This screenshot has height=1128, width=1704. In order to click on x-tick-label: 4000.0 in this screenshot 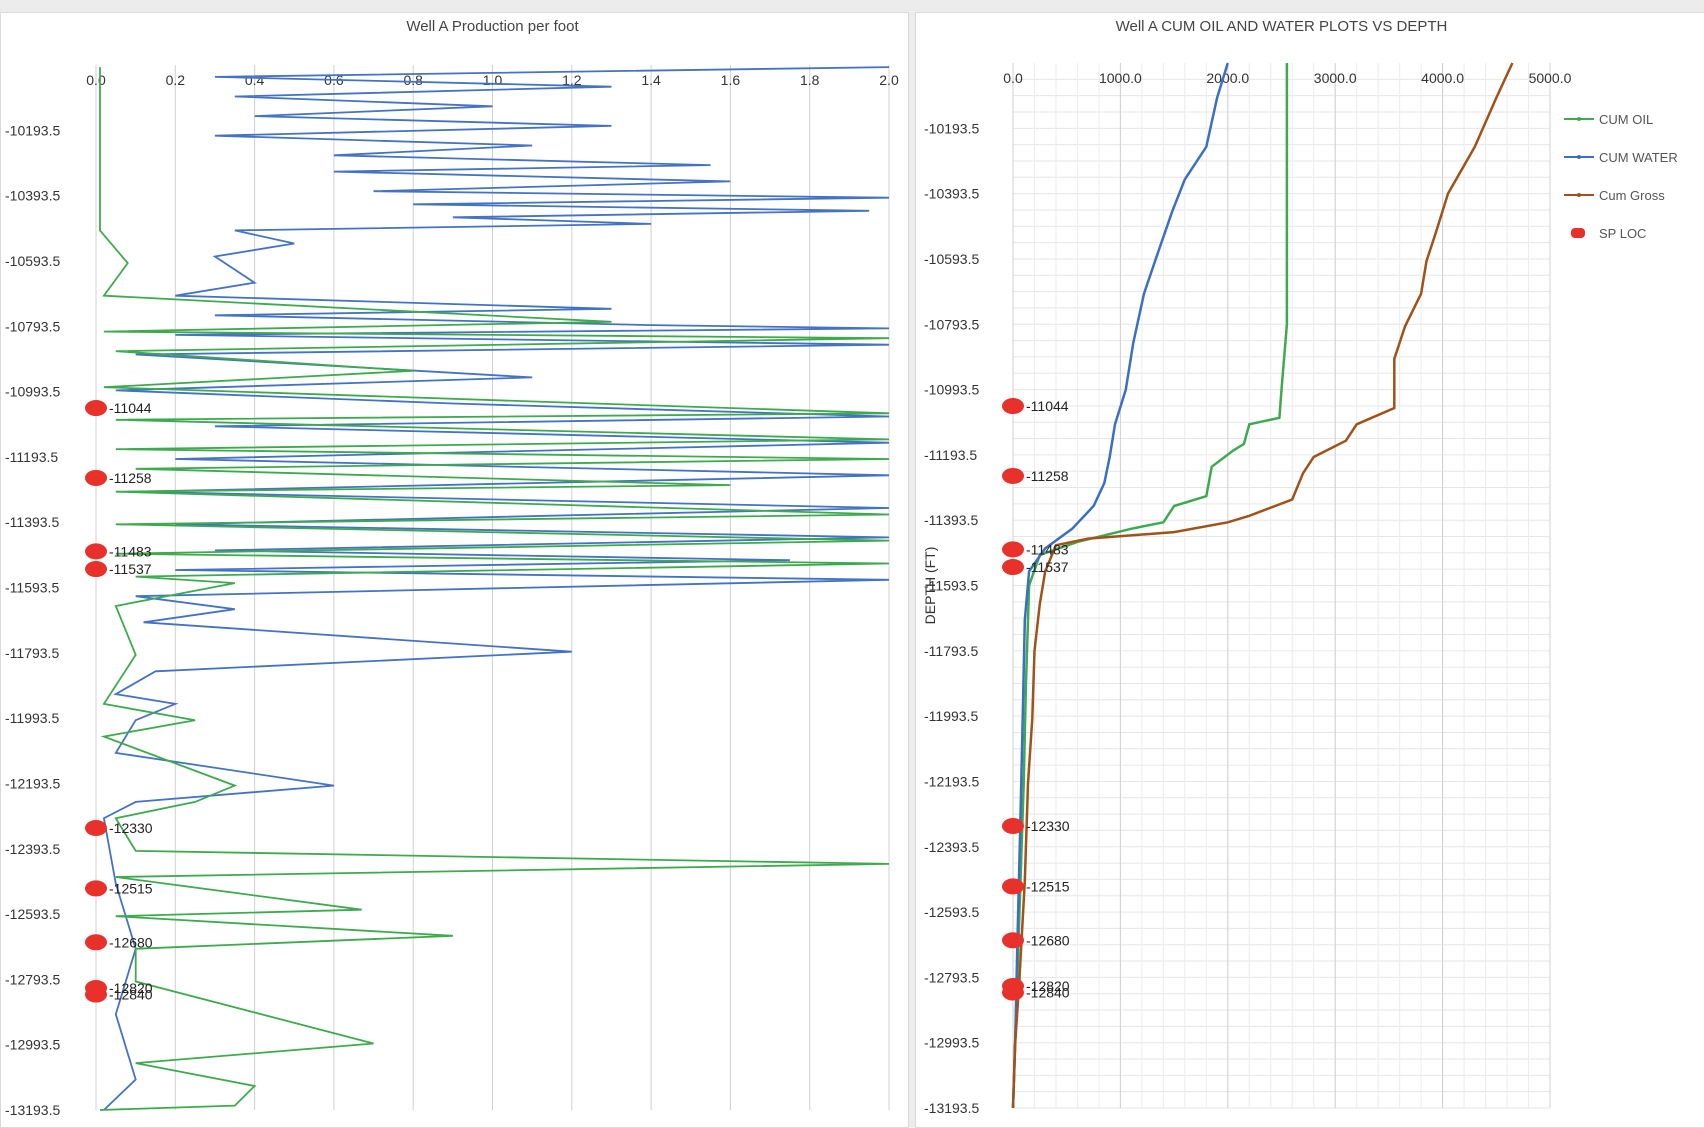, I will do `click(1442, 78)`.